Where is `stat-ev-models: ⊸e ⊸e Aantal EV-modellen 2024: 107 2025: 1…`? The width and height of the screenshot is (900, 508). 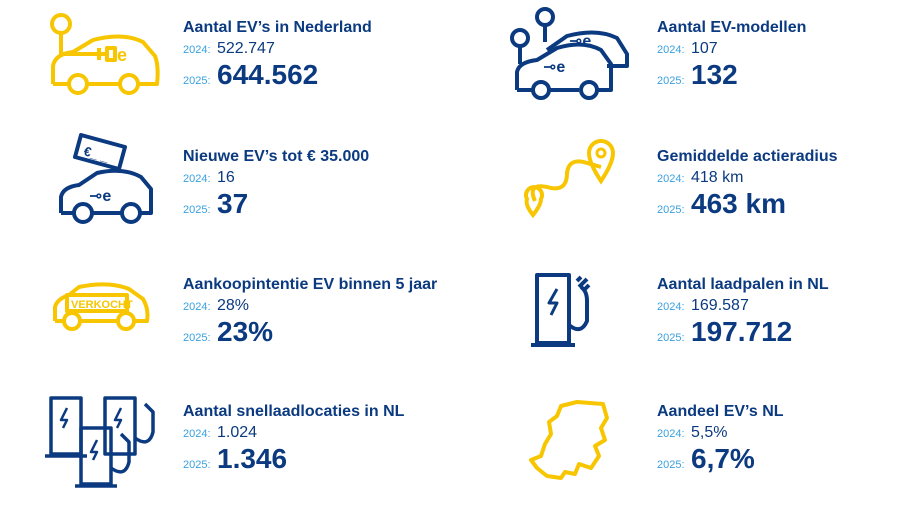
stat-ev-models: ⊸e ⊸e Aantal EV-modellen 2024: 107 2025: 1… is located at coordinates (705, 65).